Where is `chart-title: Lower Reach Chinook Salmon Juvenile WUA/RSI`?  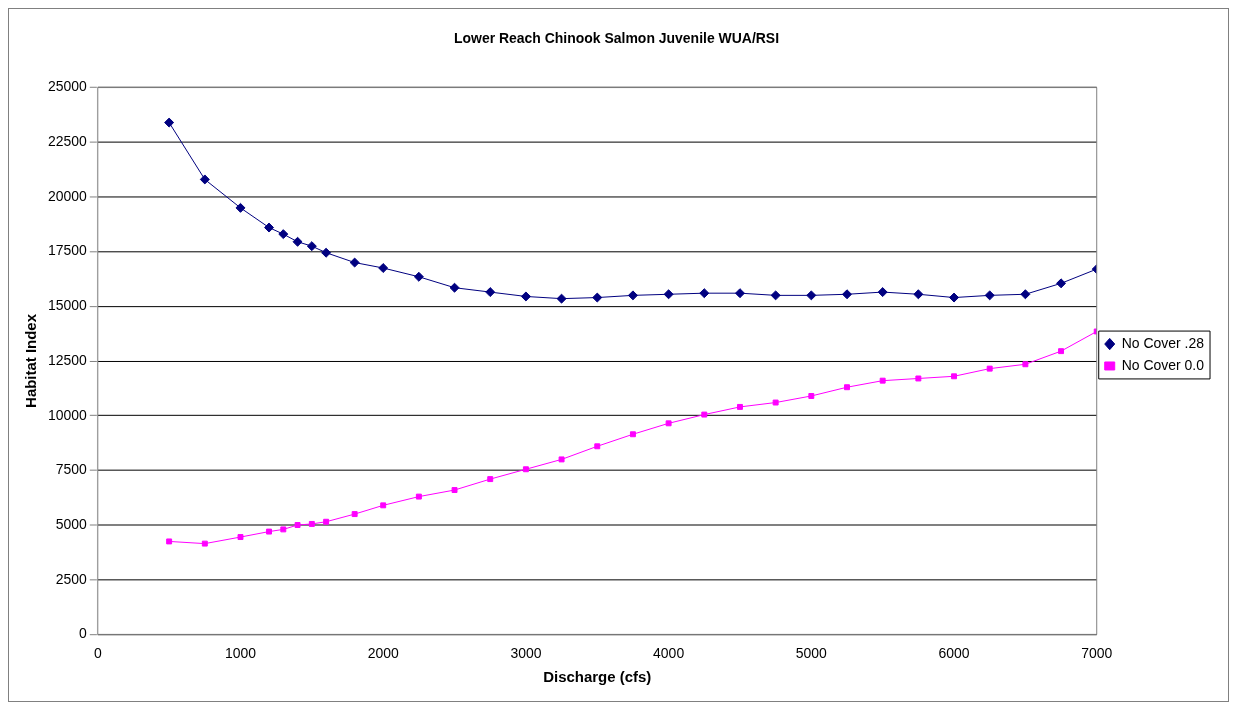 chart-title: Lower Reach Chinook Salmon Juvenile WUA/RSI is located at coordinates (616, 38).